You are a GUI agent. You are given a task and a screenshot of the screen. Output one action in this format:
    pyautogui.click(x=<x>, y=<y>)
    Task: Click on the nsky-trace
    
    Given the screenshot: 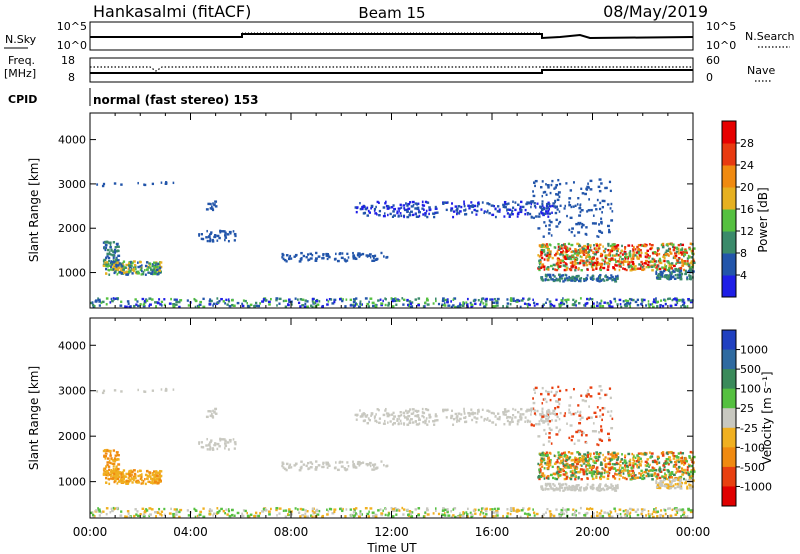 What is the action you would take?
    pyautogui.click(x=392, y=36)
    